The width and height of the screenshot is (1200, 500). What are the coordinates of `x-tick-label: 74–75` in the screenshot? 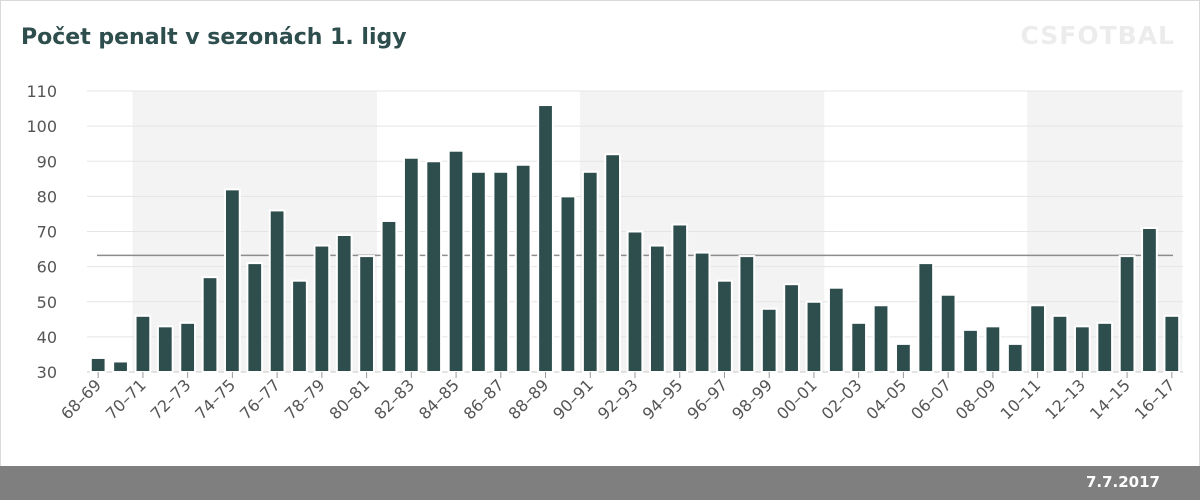 It's located at (215, 399).